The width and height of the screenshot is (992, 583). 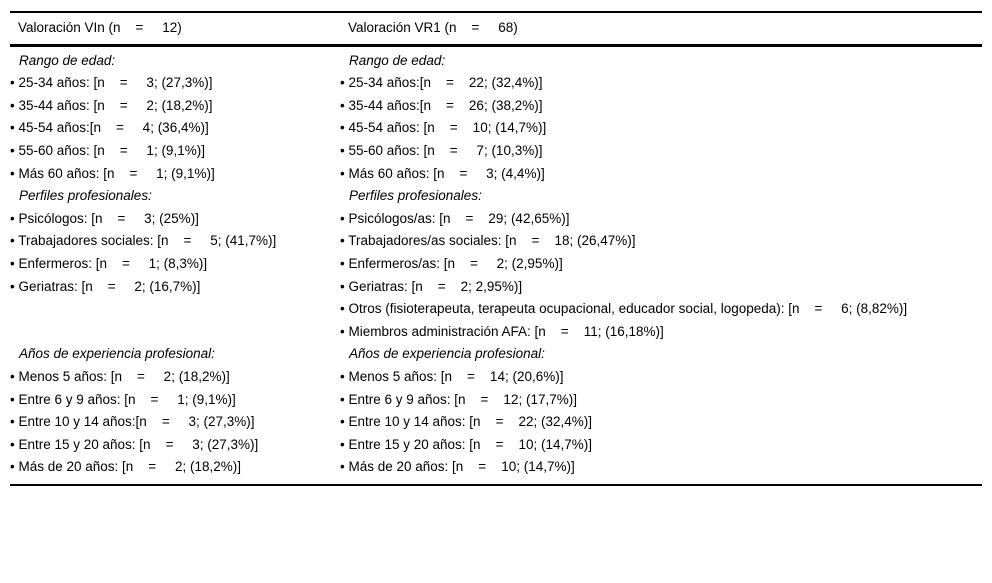 What do you see at coordinates (104, 218) in the screenshot?
I see `table-cell-left-7: • Psicólogos: [n = 3; (25%)]` at bounding box center [104, 218].